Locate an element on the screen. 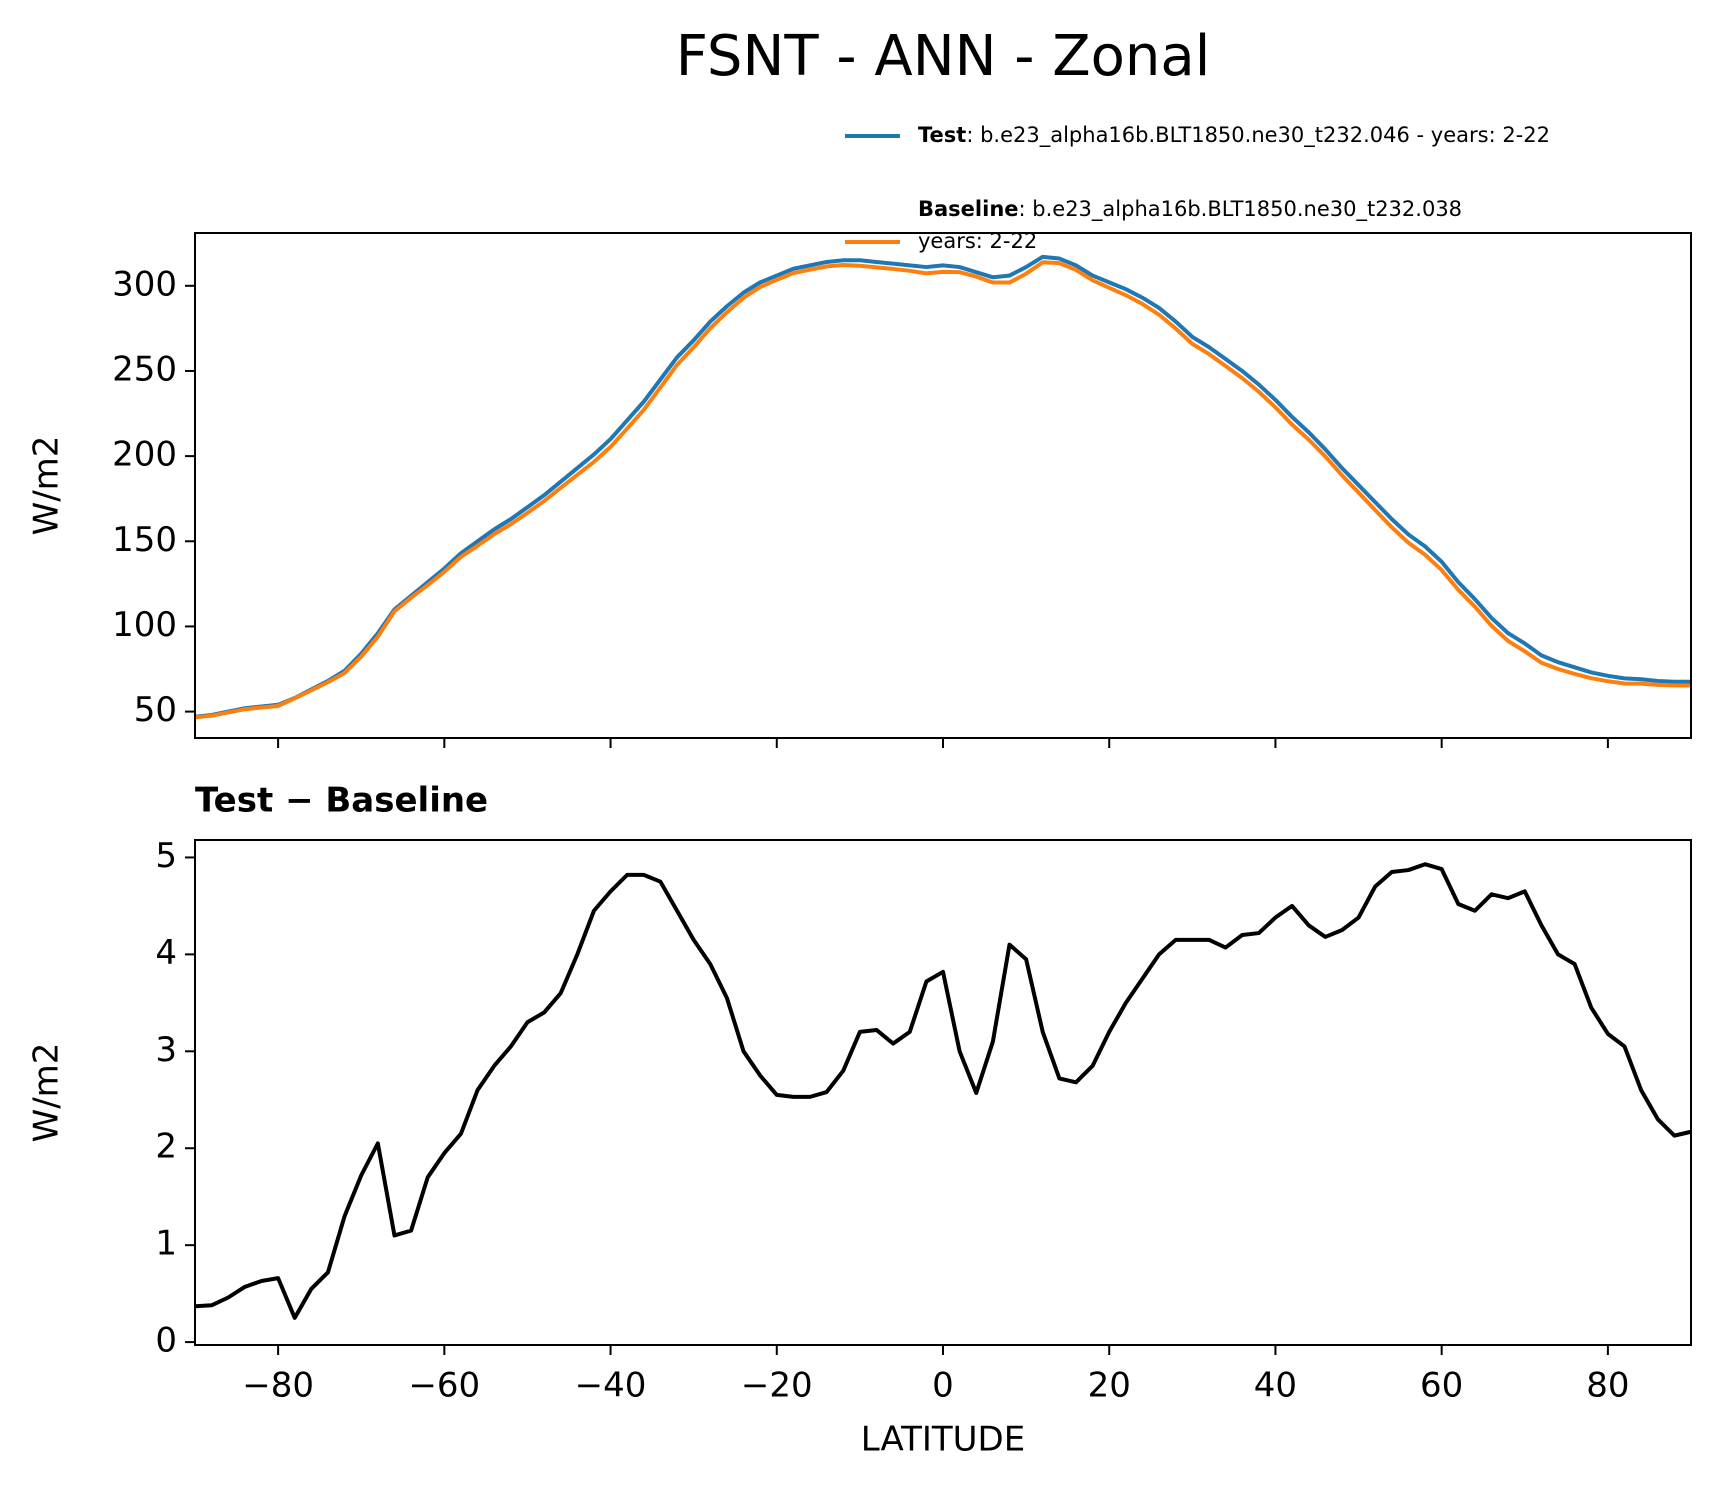 This screenshot has height=1496, width=1713. y-tick-label: 2 is located at coordinates (166, 1147).